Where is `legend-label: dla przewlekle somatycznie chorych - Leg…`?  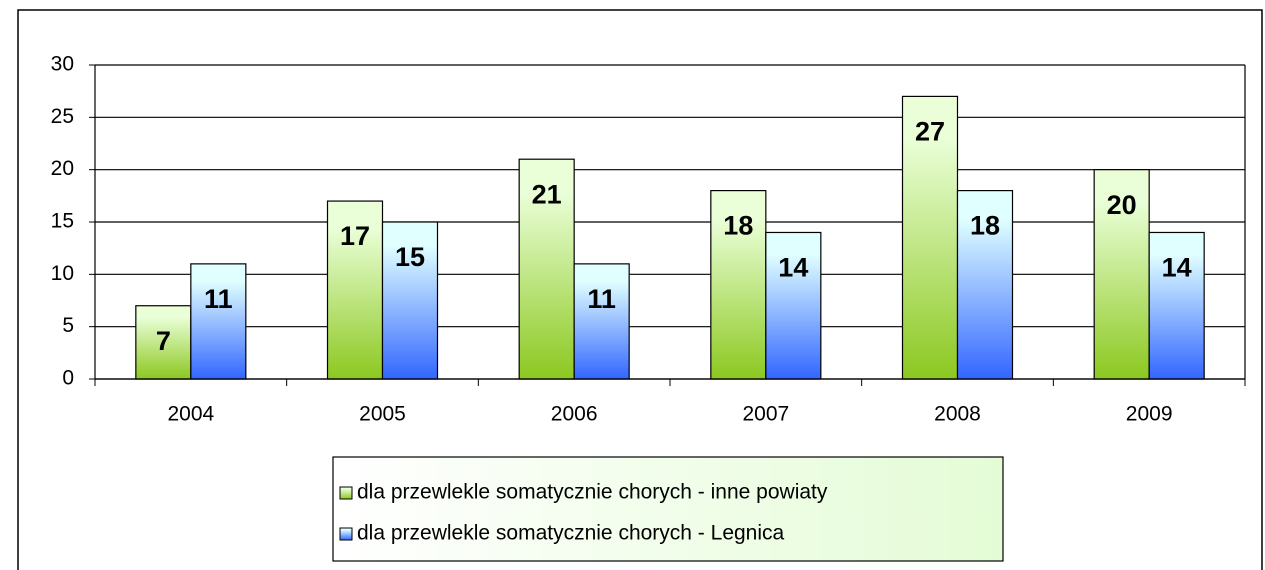
legend-label: dla przewlekle somatycznie chorych - Leg… is located at coordinates (571, 533).